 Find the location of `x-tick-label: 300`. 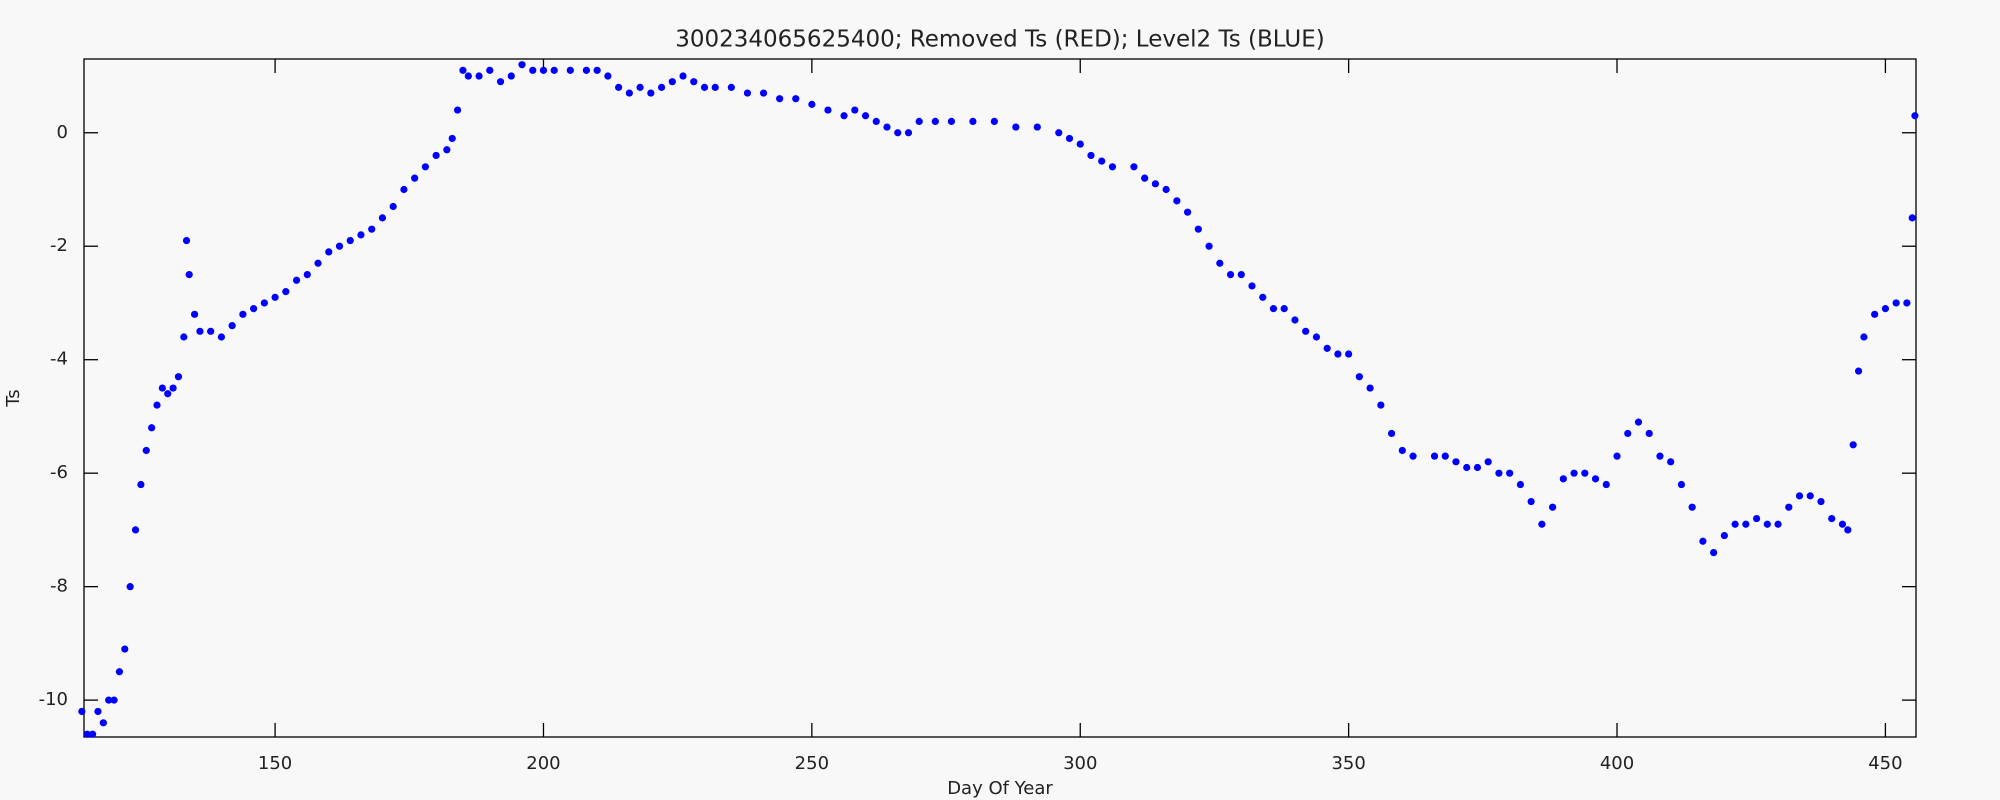

x-tick-label: 300 is located at coordinates (1080, 763).